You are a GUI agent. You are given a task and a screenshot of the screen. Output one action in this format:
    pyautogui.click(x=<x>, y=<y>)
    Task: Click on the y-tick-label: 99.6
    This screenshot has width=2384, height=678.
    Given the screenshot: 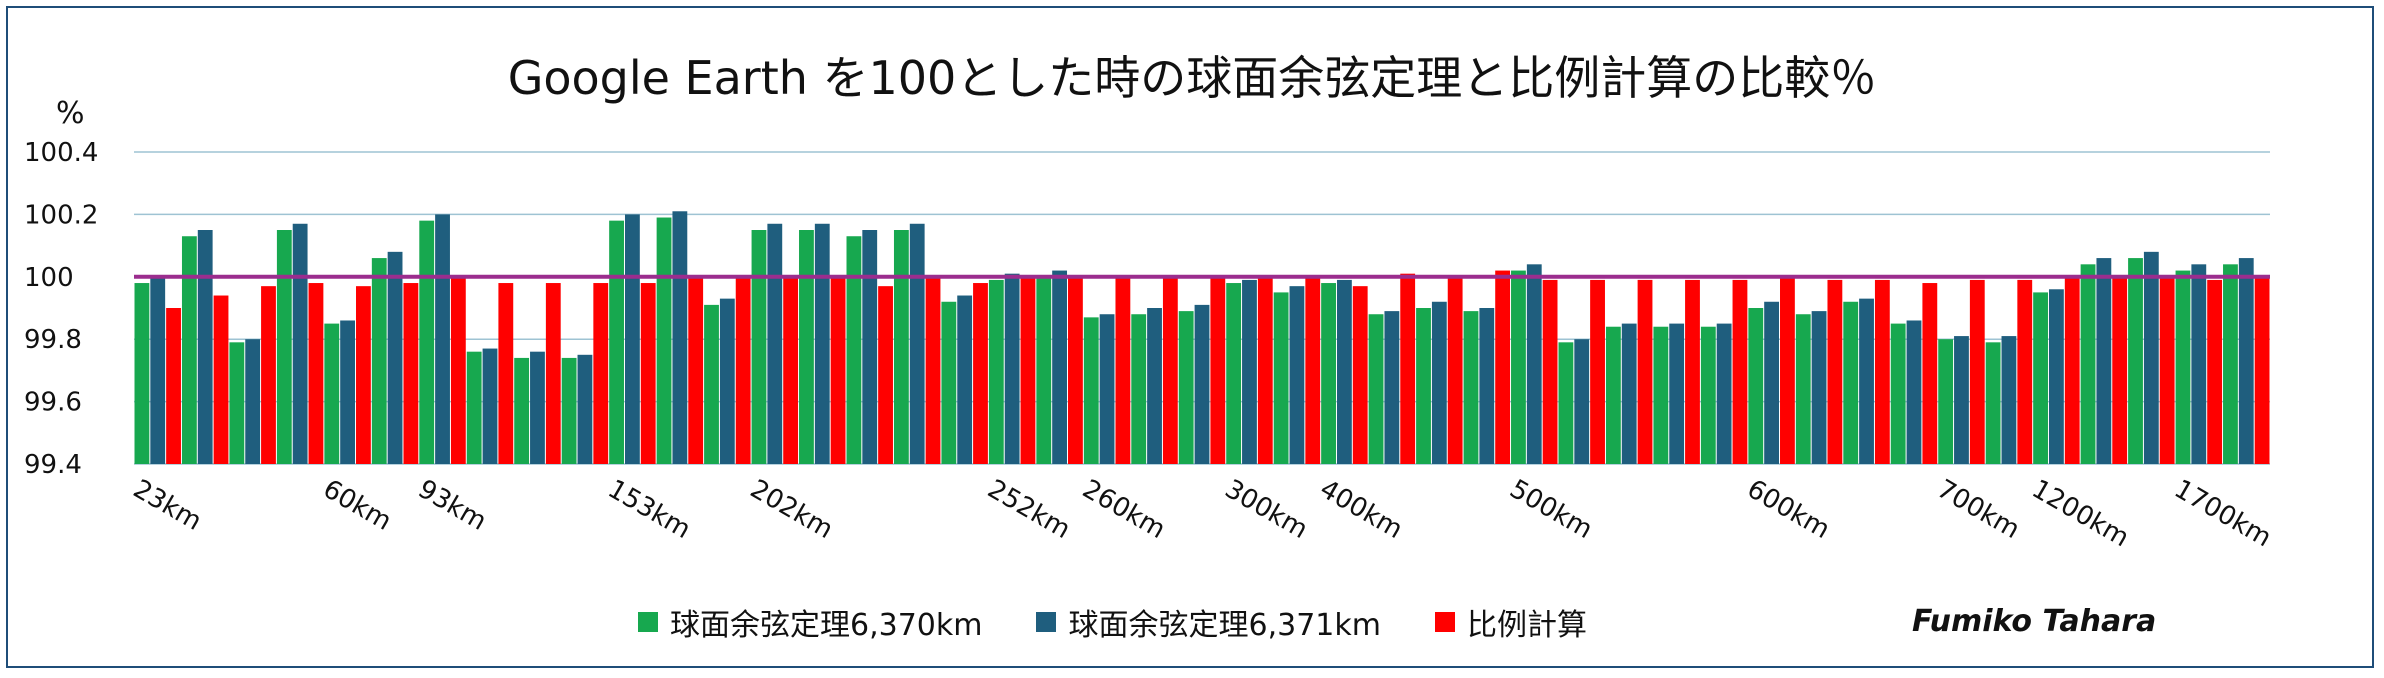 What is the action you would take?
    pyautogui.click(x=53, y=403)
    